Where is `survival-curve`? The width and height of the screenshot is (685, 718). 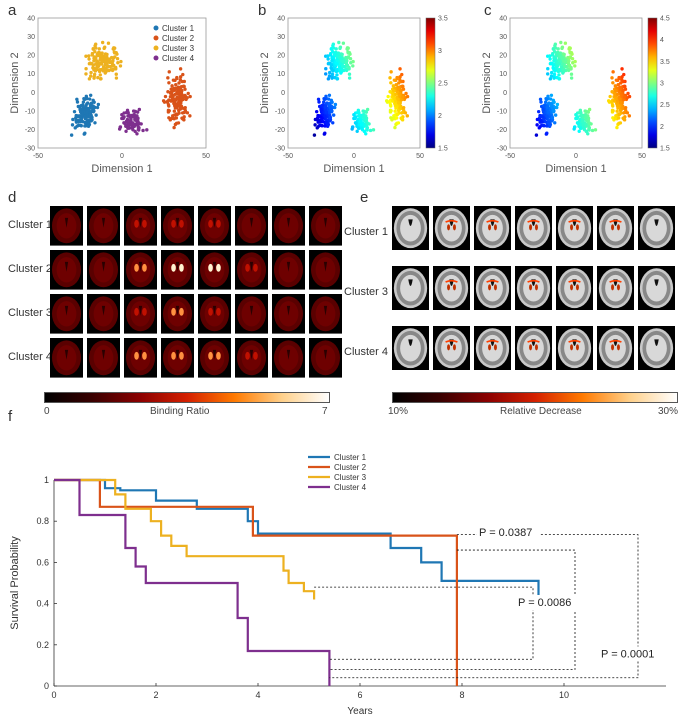 survival-curve is located at coordinates (192, 582).